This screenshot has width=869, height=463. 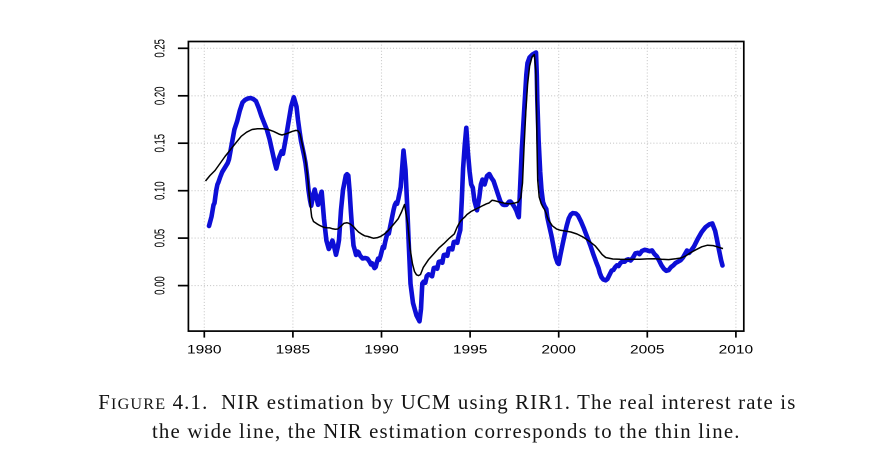 I want to click on svg-text: 1980, so click(x=204, y=349).